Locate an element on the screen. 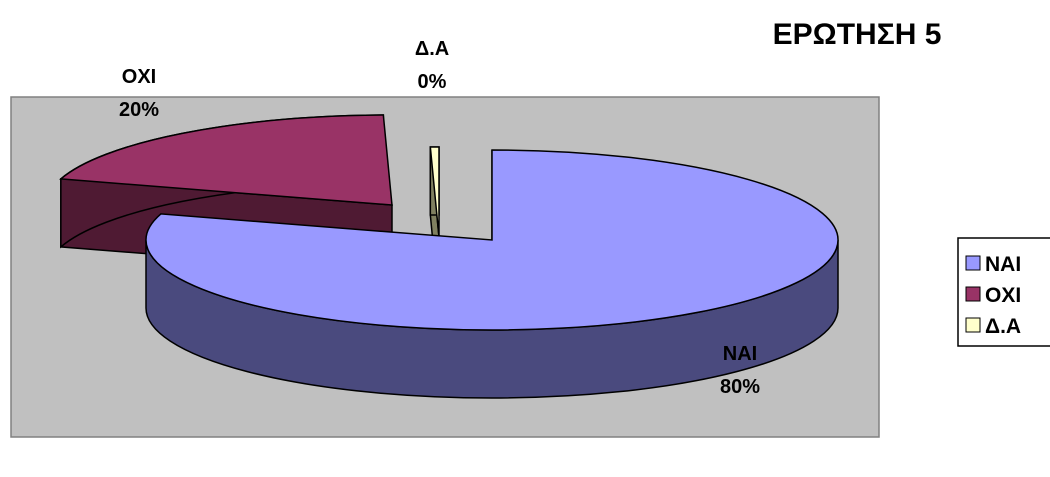  data-label-nai-name: ΝΑΙ is located at coordinates (740, 354).